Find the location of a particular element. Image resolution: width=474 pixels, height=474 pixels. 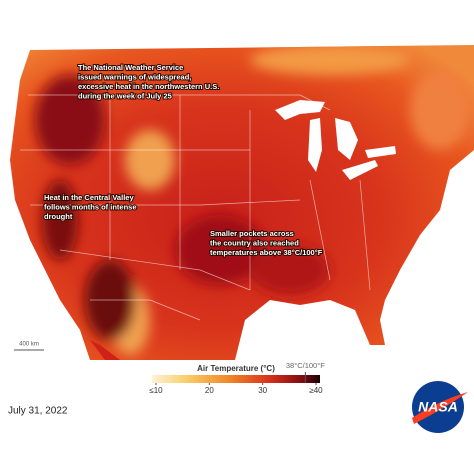

annotation: the country also reached is located at coordinates (254, 242).